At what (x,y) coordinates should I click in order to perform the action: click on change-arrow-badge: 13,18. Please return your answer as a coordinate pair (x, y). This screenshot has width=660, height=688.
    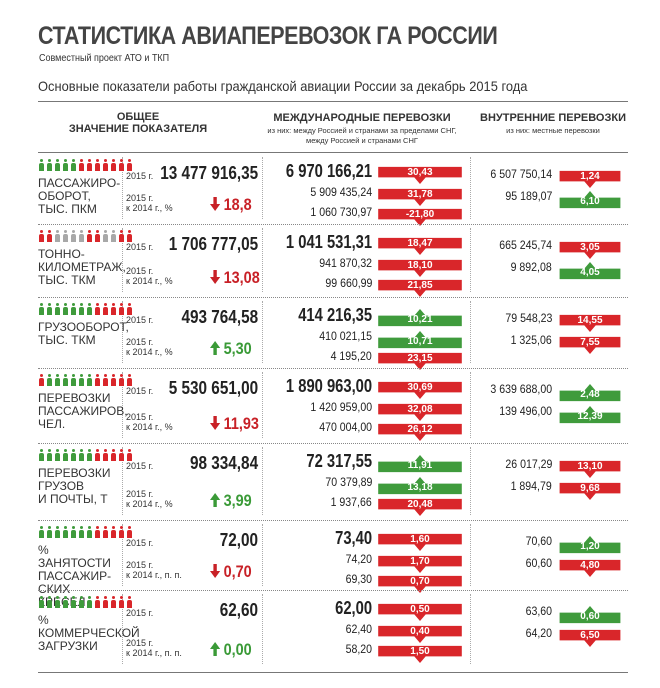
    Looking at the image, I should click on (420, 486).